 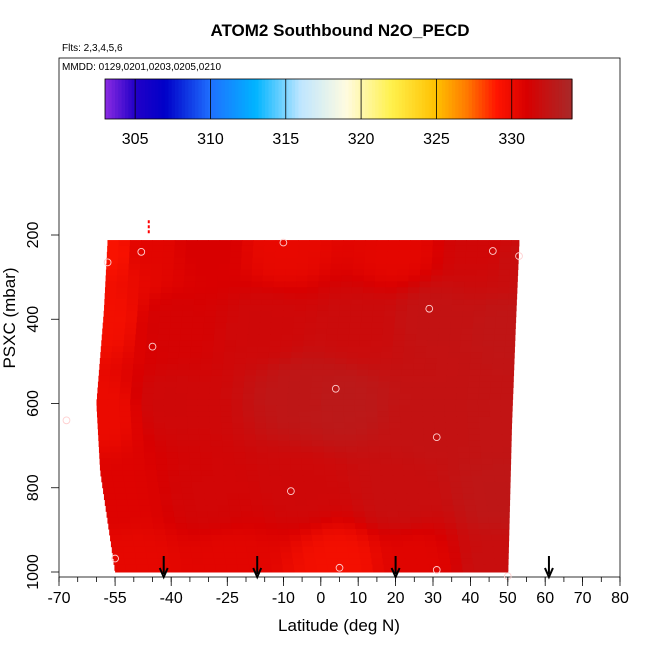 I want to click on y-tick-label: 600, so click(x=33, y=403).